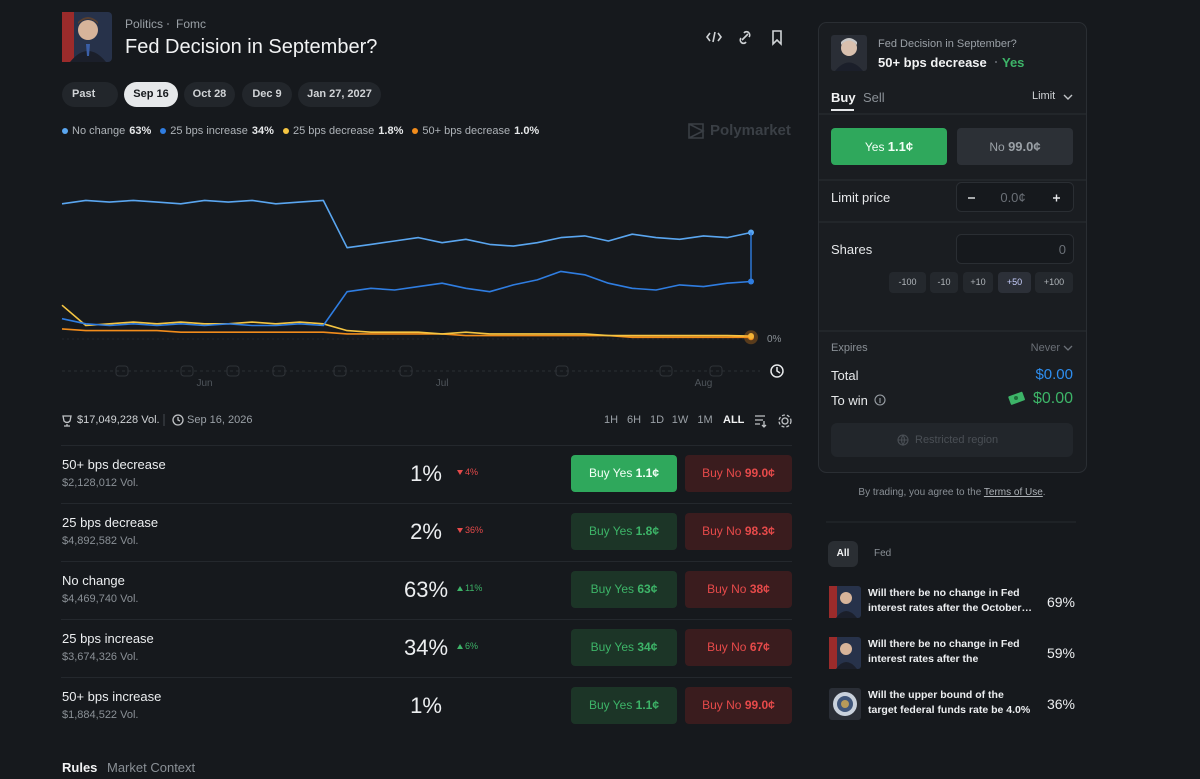 This screenshot has width=1200, height=779. I want to click on expires-value: Never, so click(1045, 348).